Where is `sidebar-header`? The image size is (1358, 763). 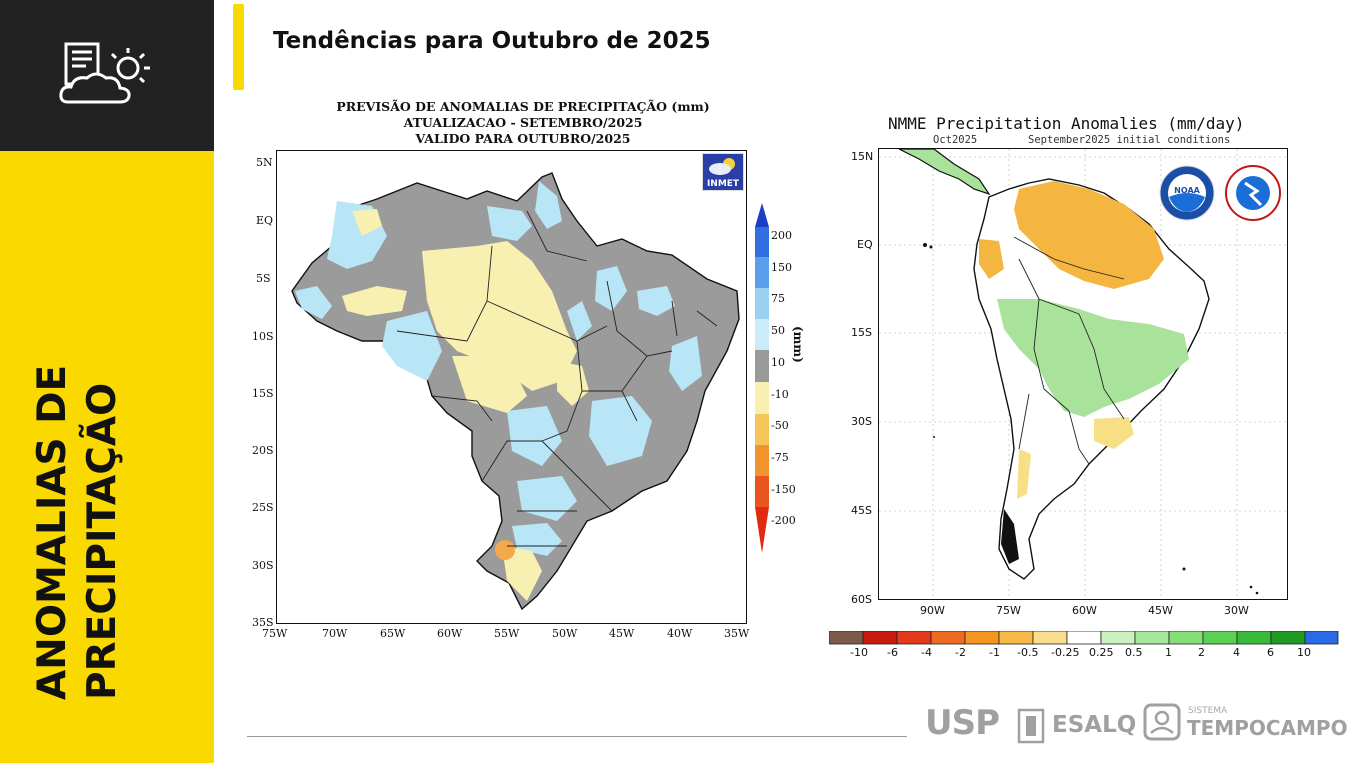 sidebar-header is located at coordinates (107, 75).